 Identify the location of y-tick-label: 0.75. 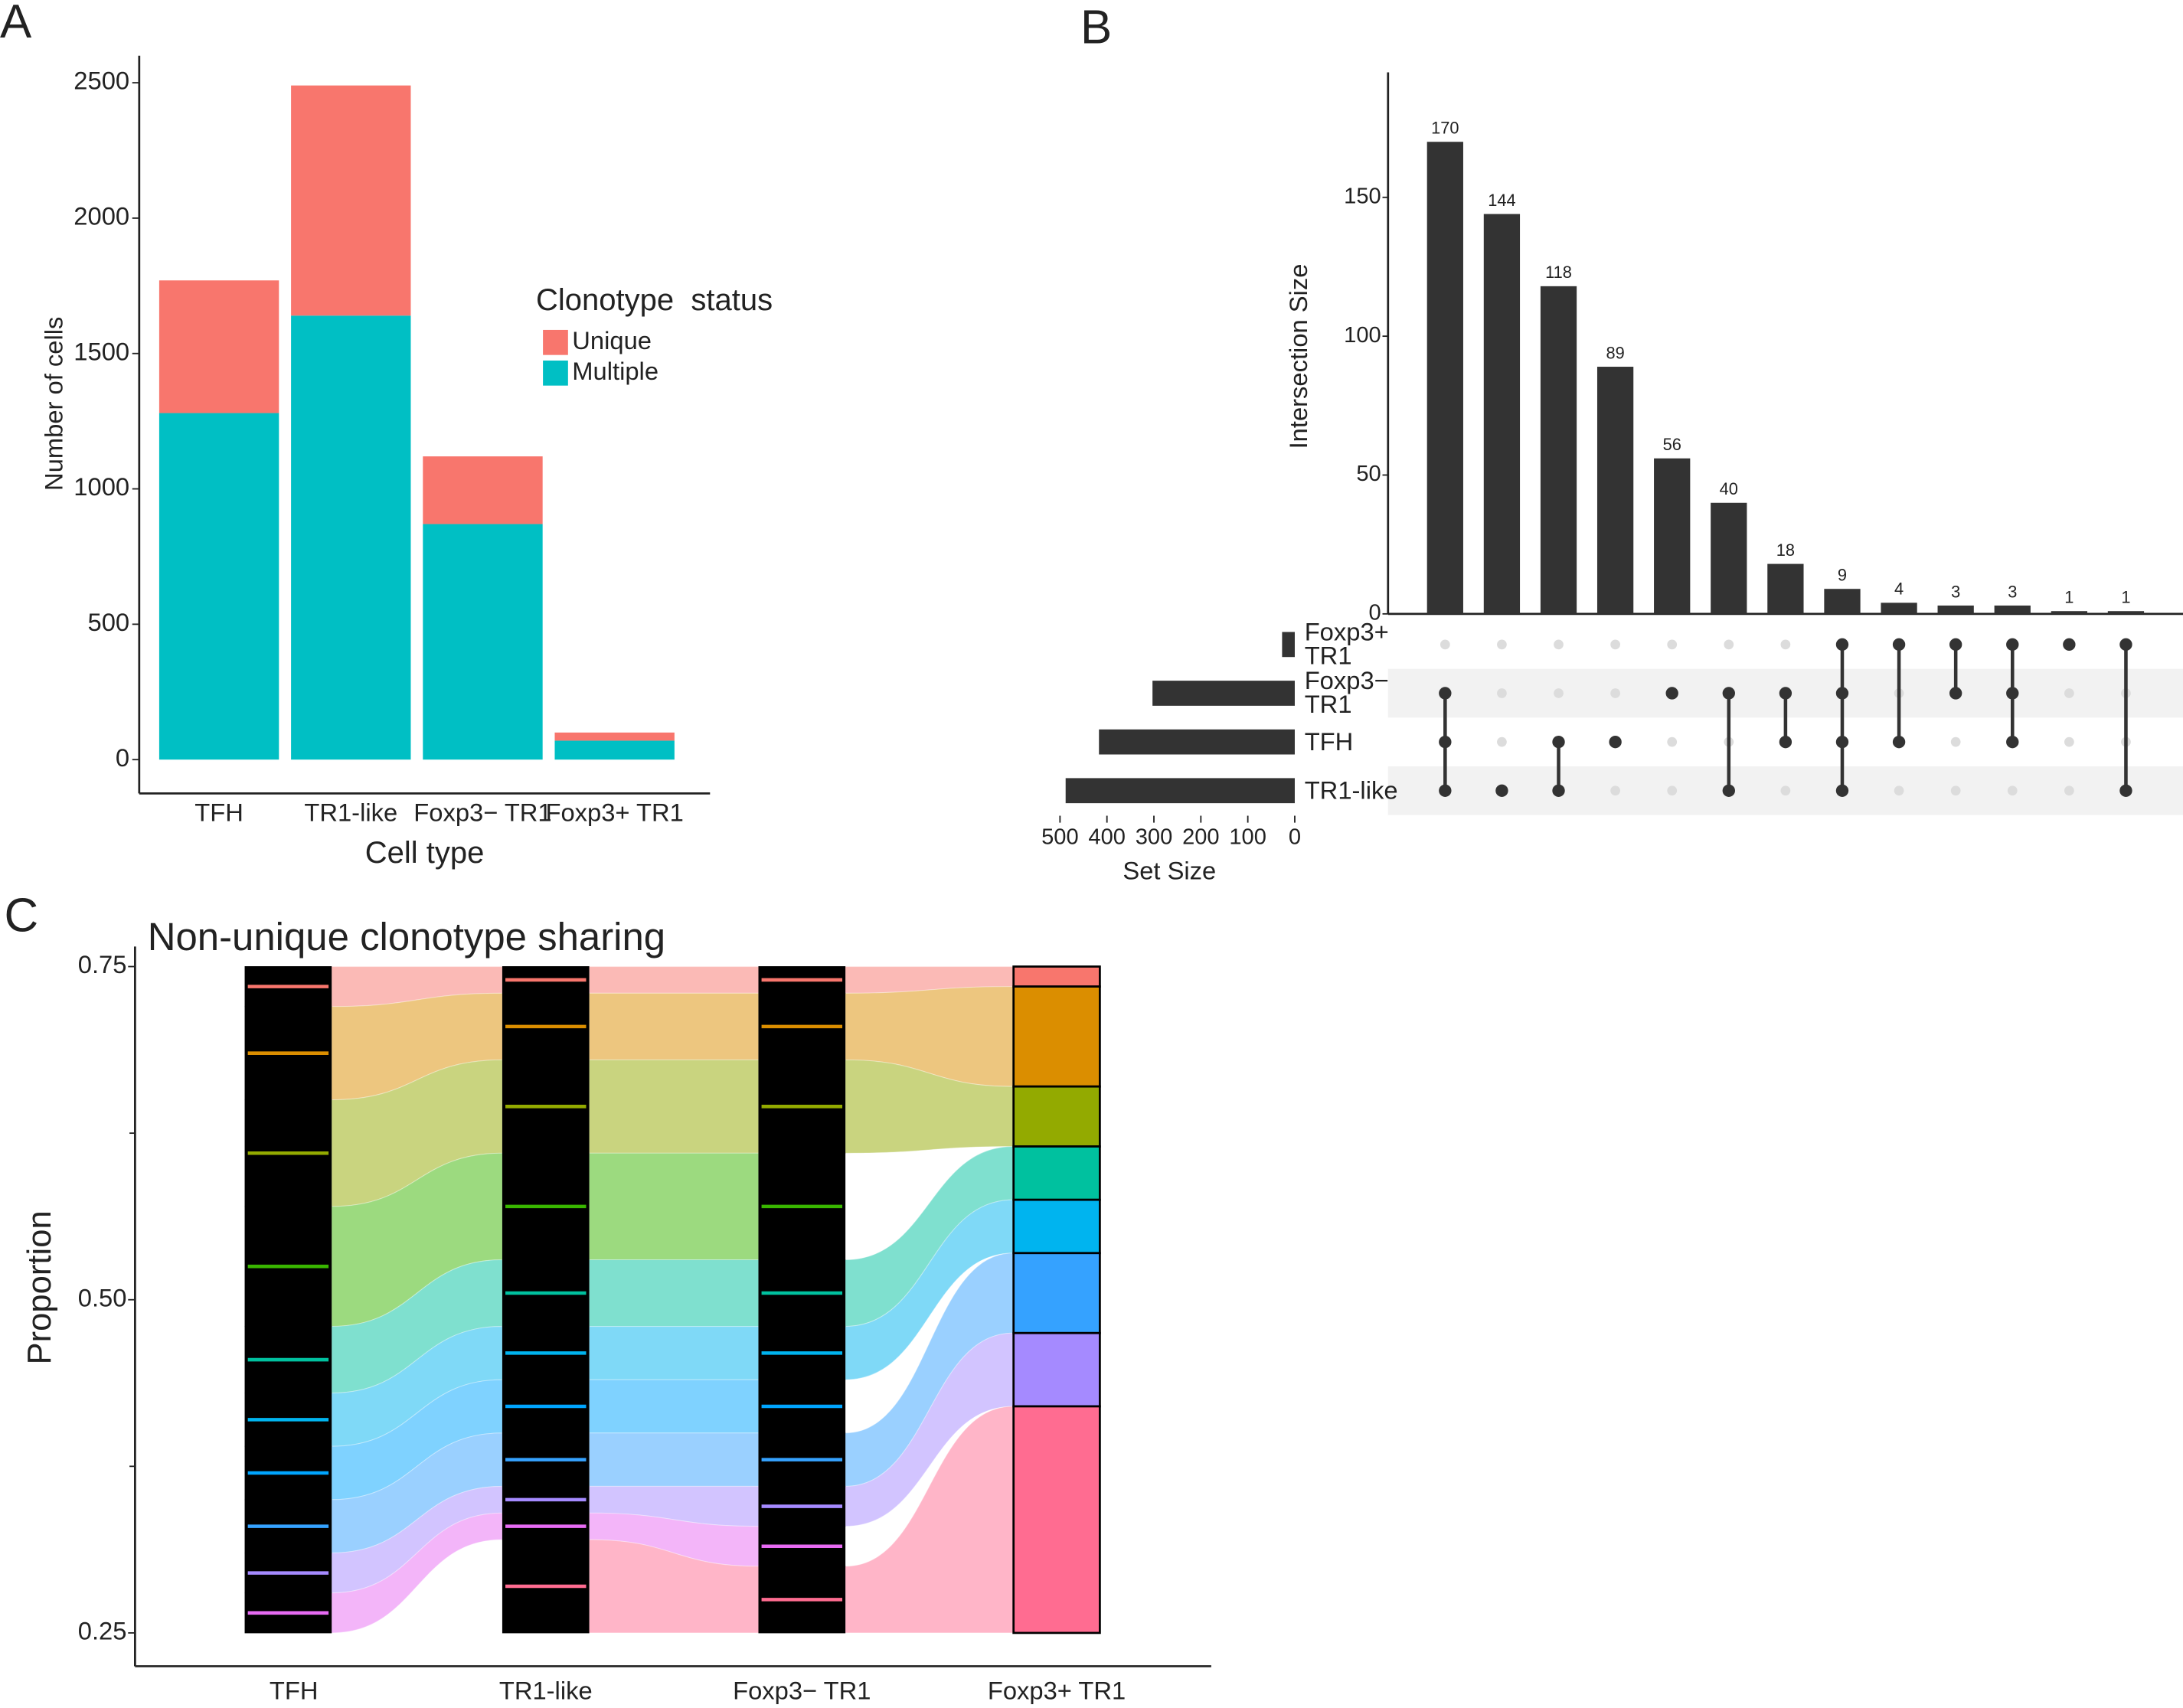
(102, 964).